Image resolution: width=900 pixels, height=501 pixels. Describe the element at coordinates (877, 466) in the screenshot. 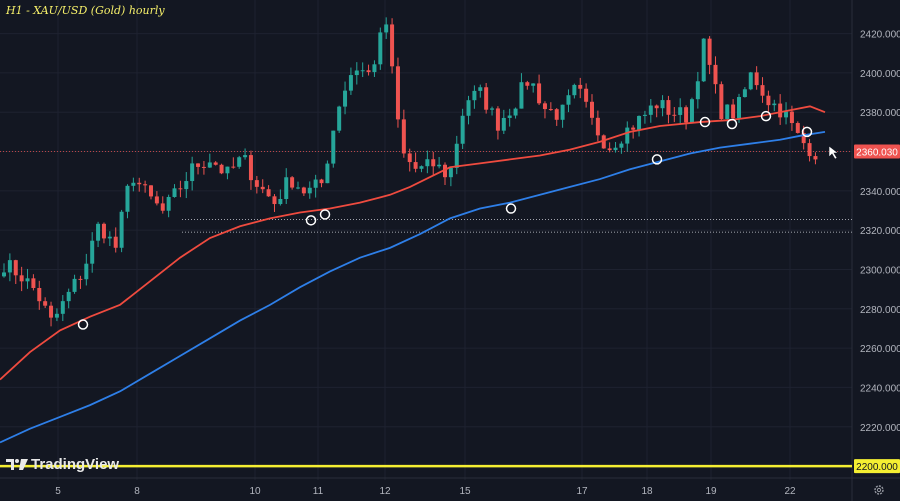

I see `level-price-tag-bg` at that location.